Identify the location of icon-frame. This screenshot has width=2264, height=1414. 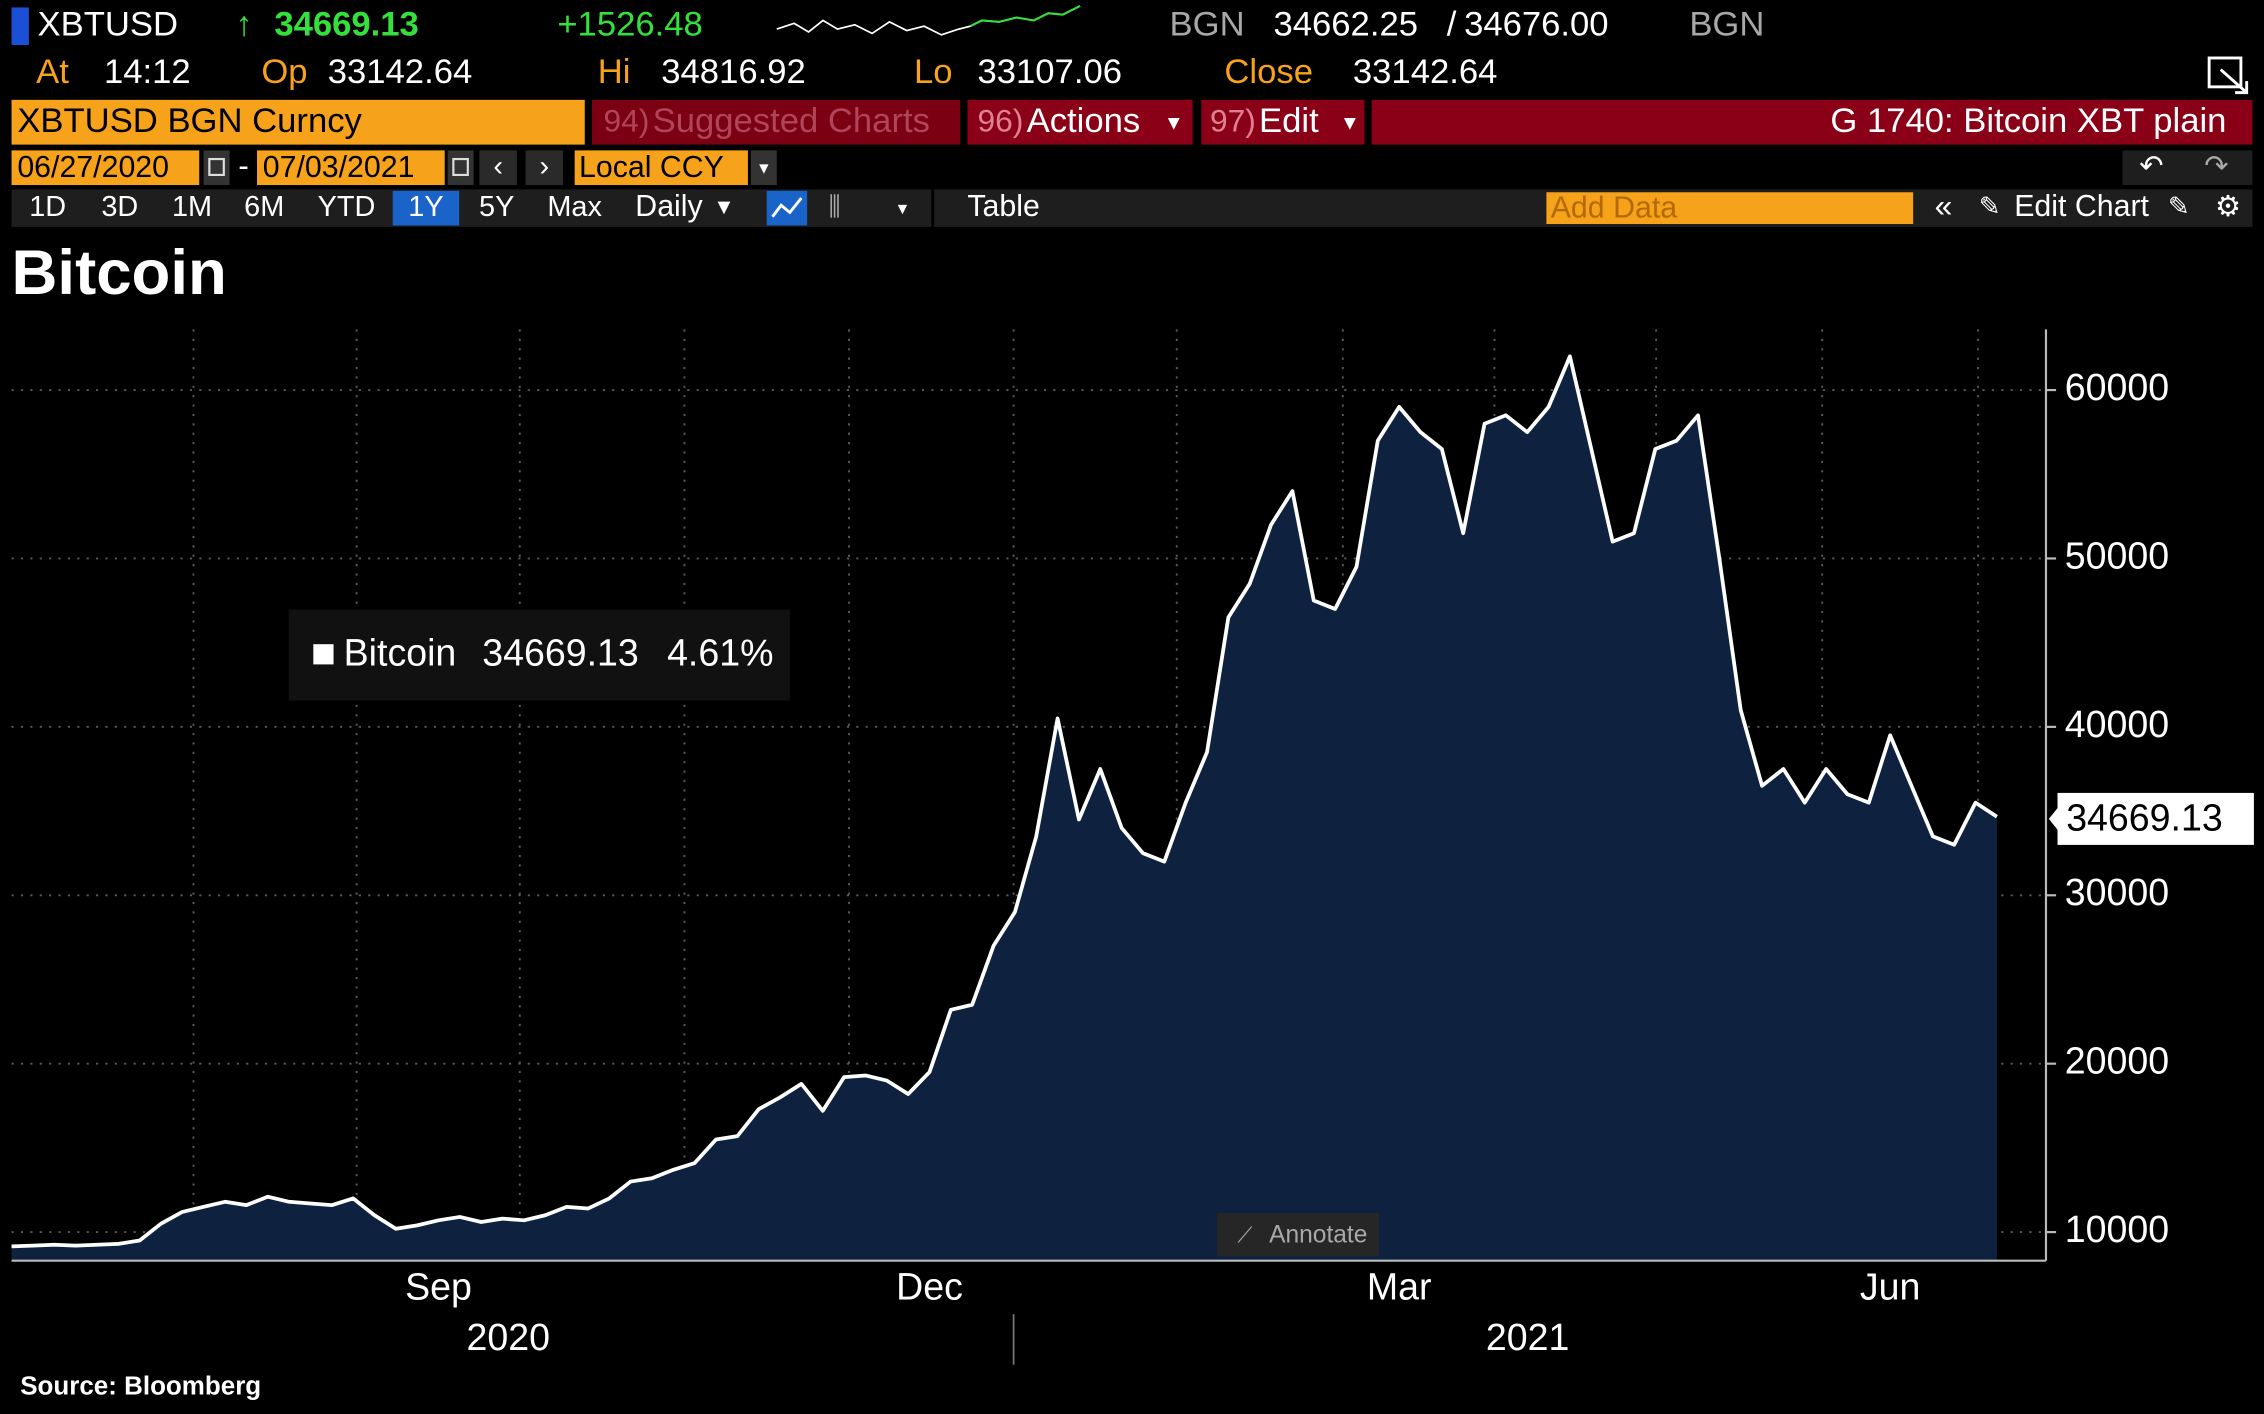
(2225, 72).